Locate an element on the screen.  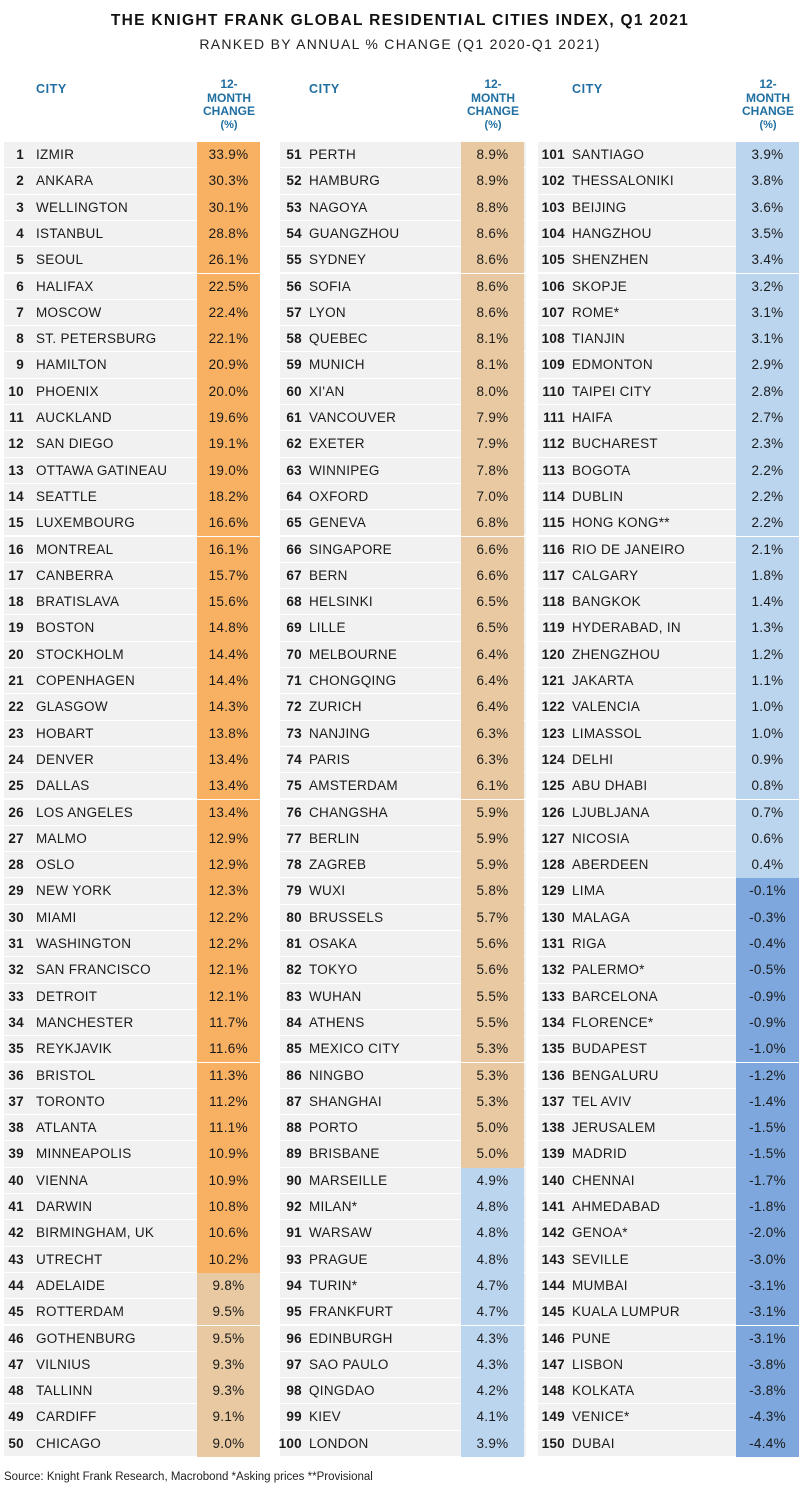
city-name: ABU DHABI is located at coordinates (610, 786).